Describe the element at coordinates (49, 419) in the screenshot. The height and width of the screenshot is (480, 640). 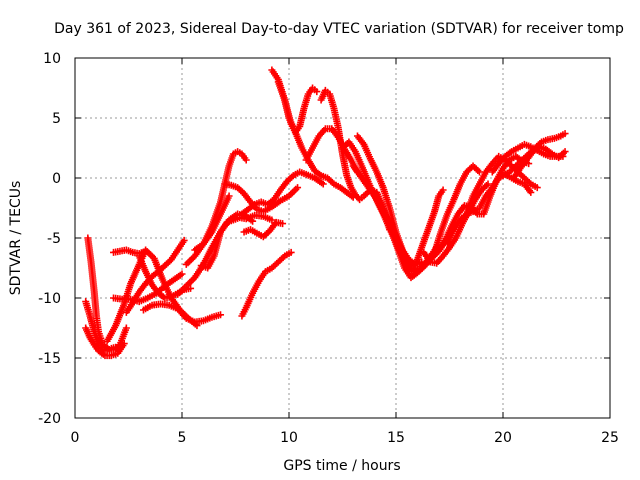
I see `y-tick-label: -20` at that location.